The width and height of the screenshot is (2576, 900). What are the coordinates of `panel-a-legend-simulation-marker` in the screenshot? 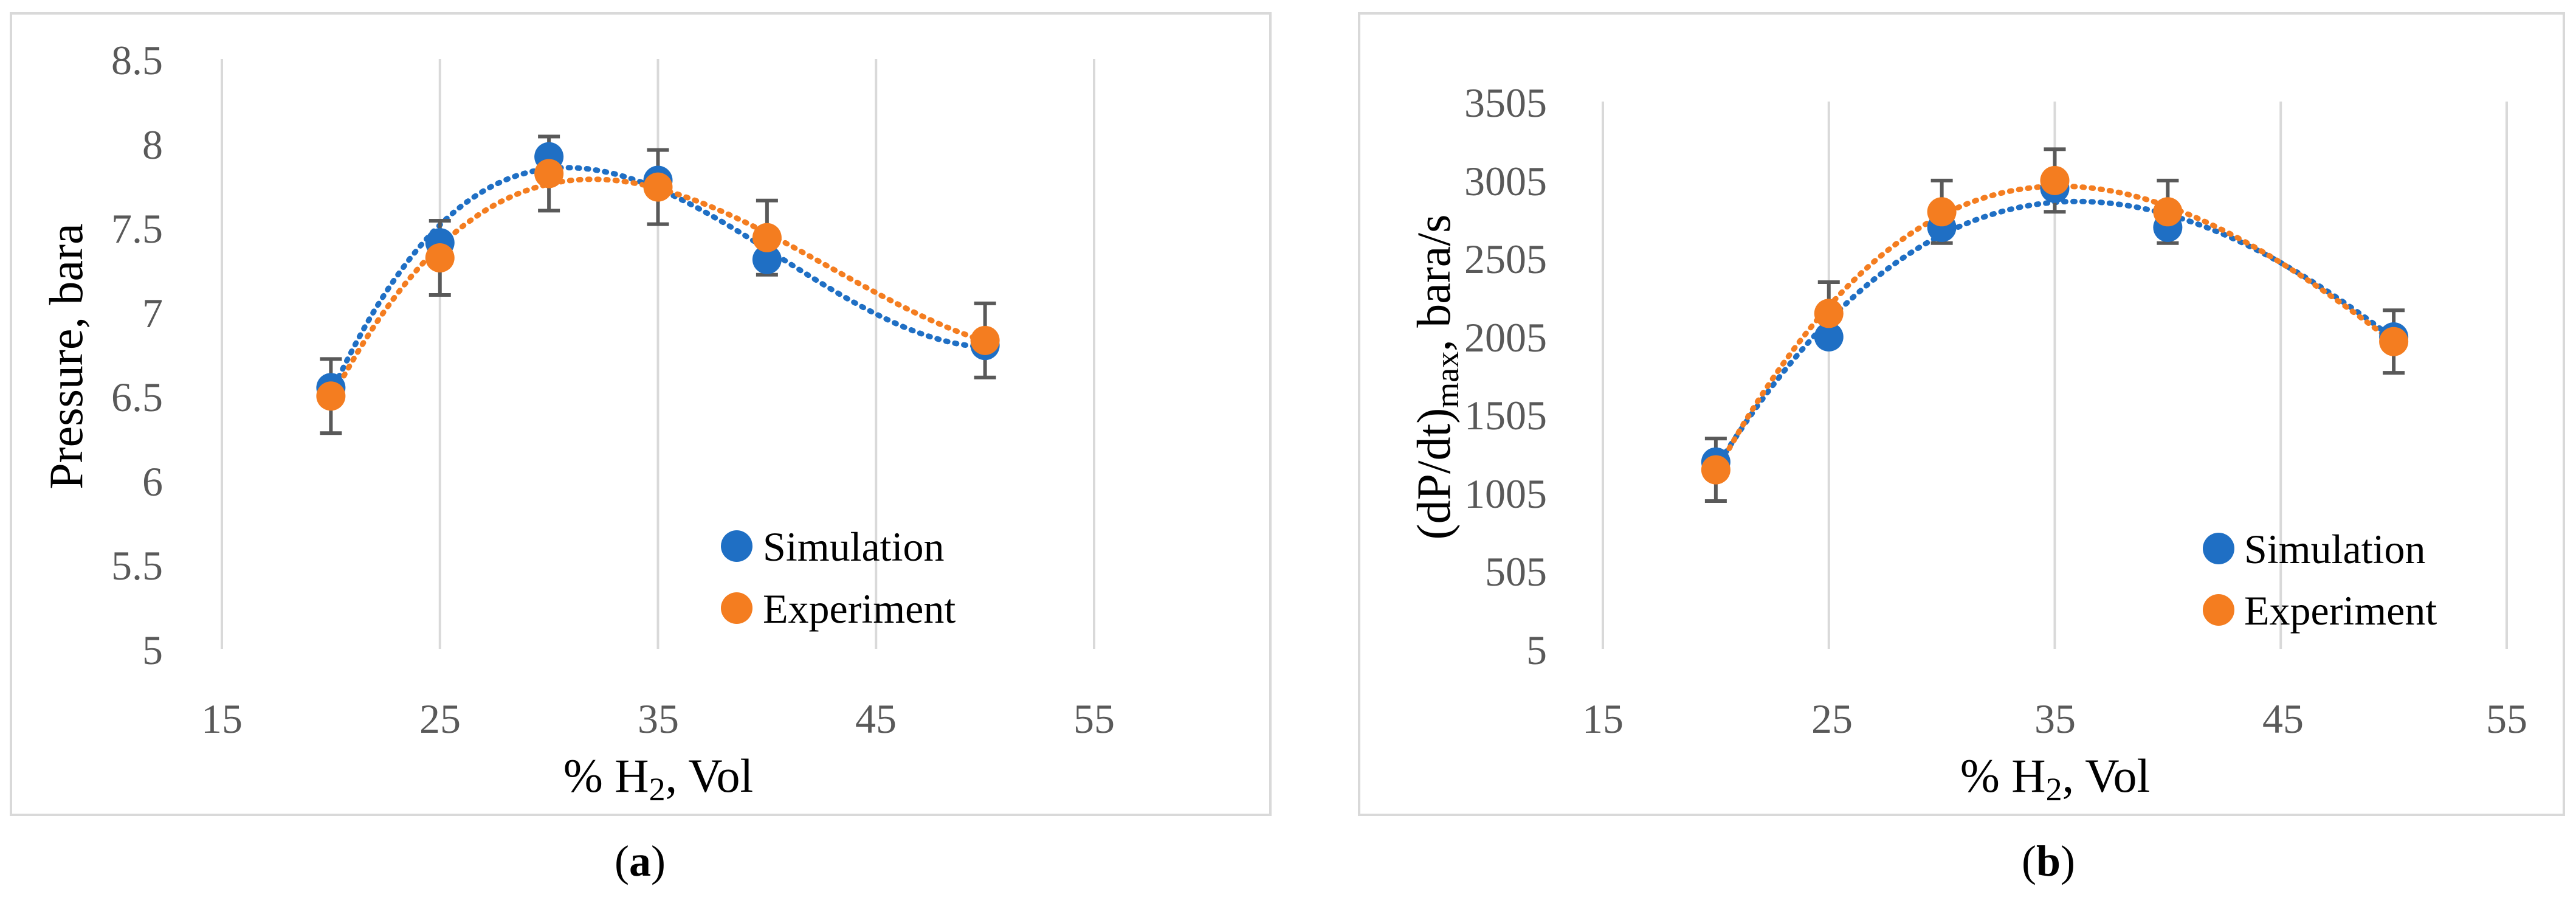 It's located at (737, 546).